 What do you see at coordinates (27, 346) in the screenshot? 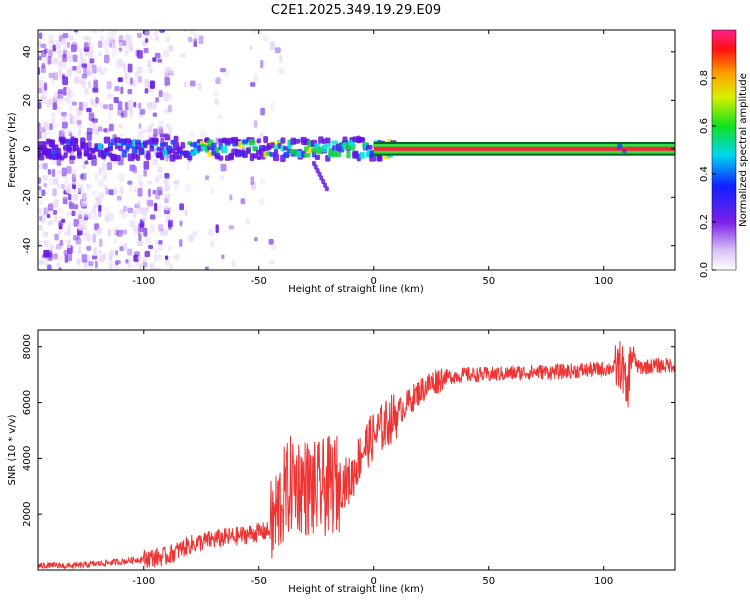
I see `y-tick-label: 8000` at bounding box center [27, 346].